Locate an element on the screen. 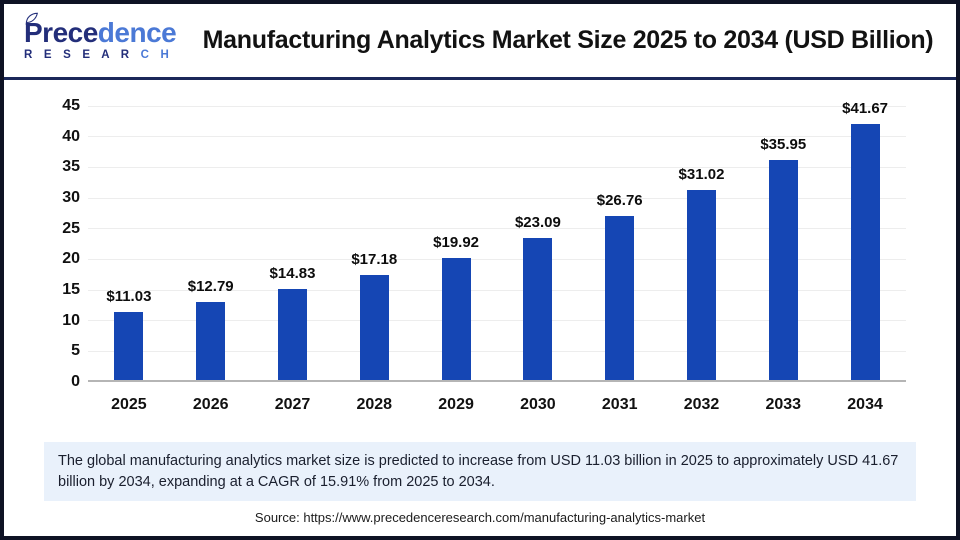 Image resolution: width=960 pixels, height=540 pixels. y-axis-tick-label: 10 is located at coordinates (71, 320).